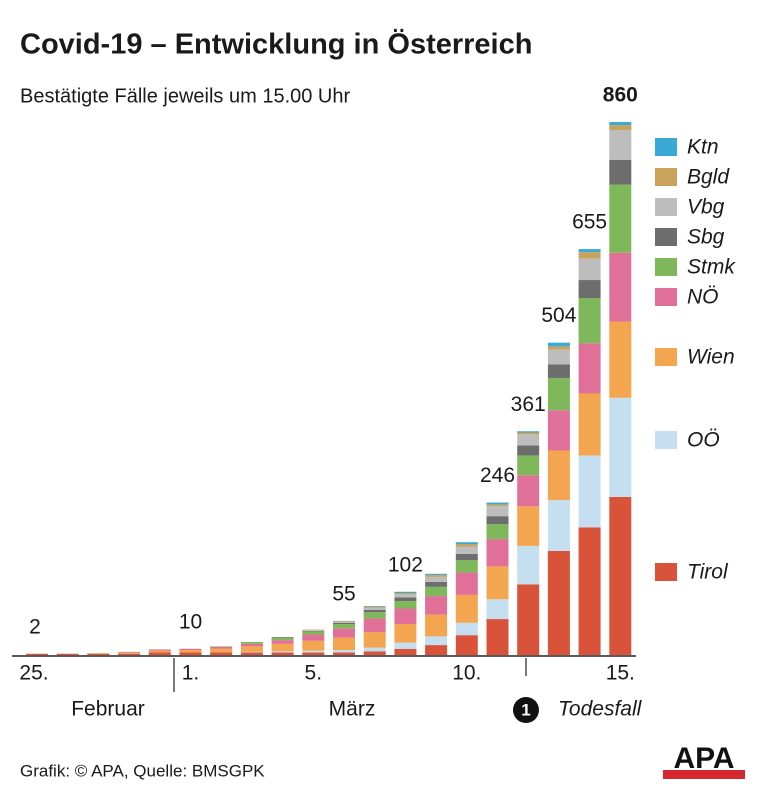 The height and width of the screenshot is (800, 766). What do you see at coordinates (528, 404) in the screenshot?
I see `total-label: 361` at bounding box center [528, 404].